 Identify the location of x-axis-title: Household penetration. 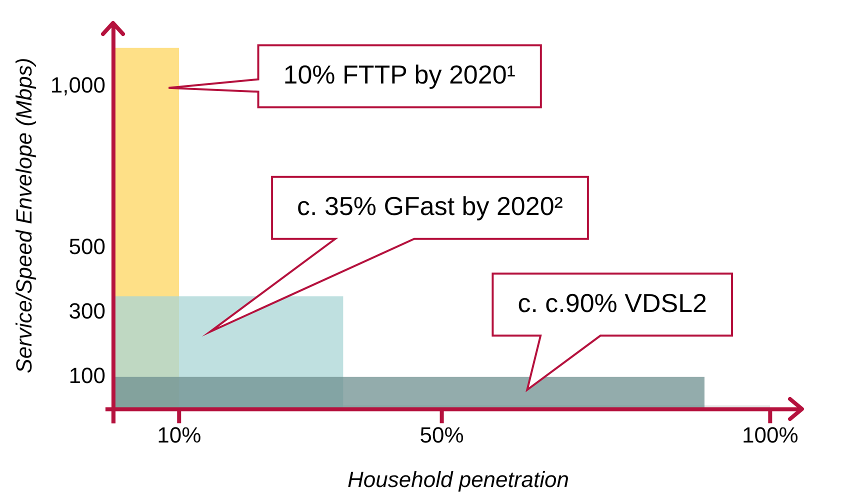
(458, 479).